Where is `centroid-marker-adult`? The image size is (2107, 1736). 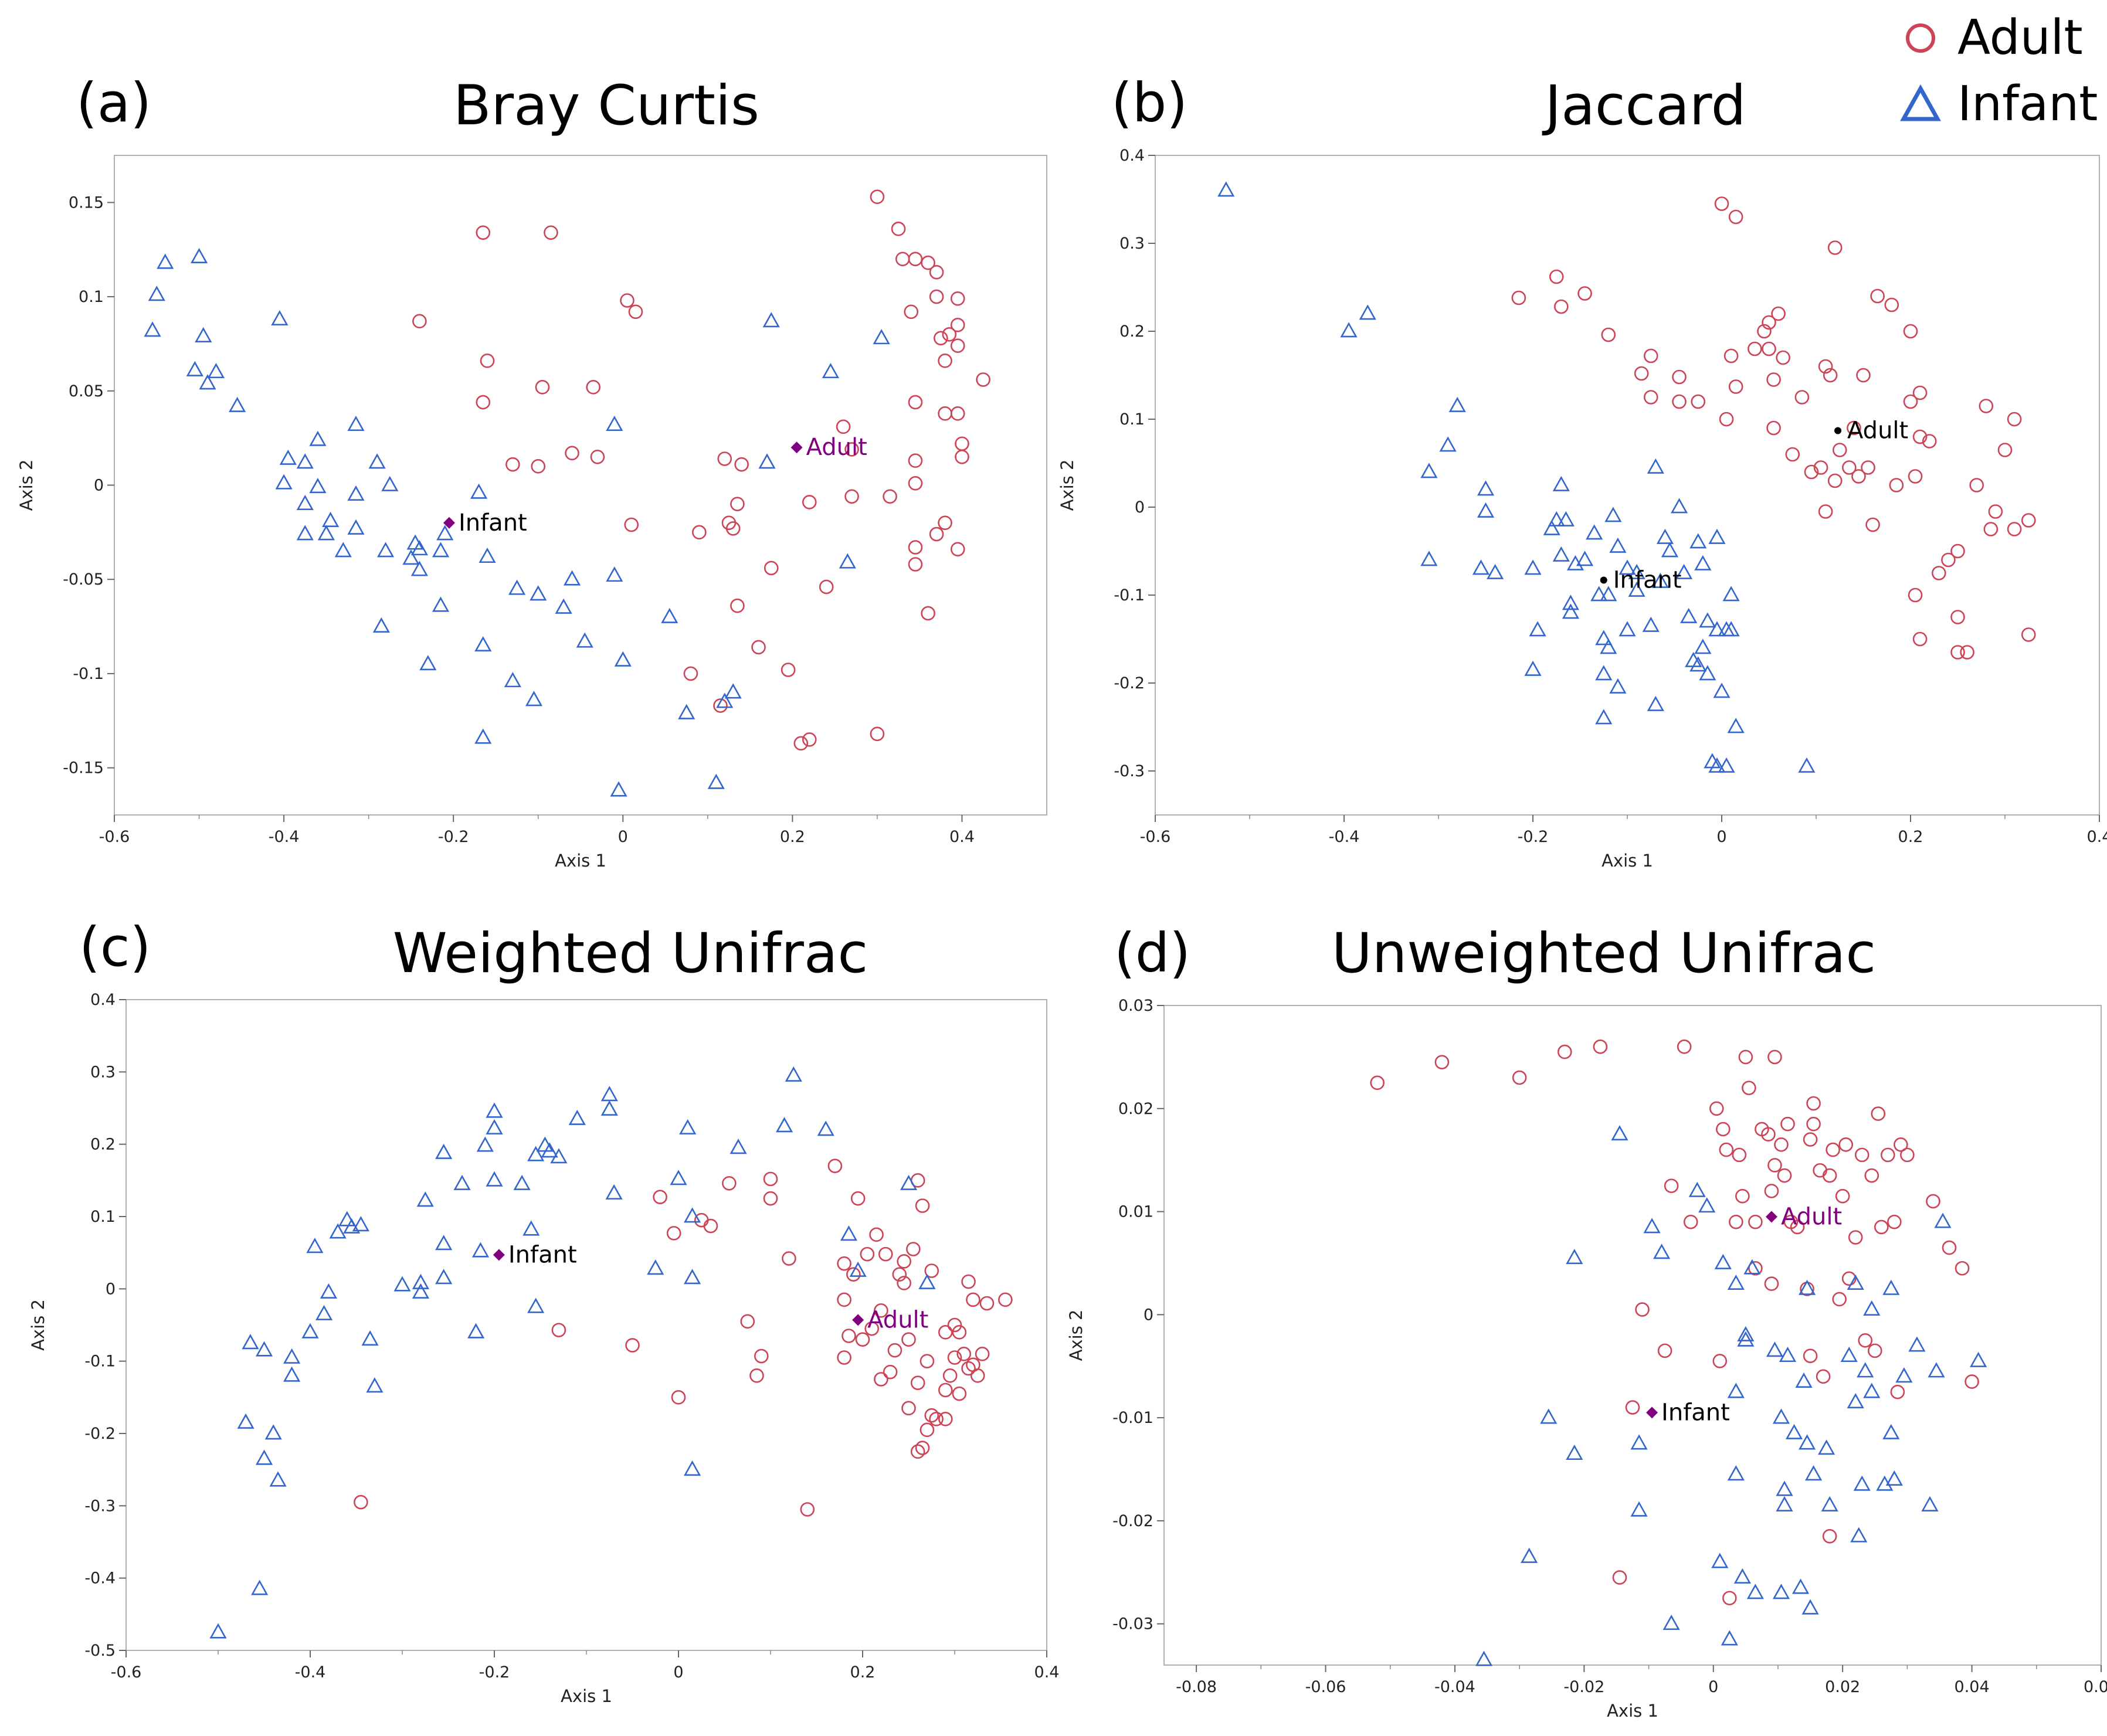 centroid-marker-adult is located at coordinates (1838, 430).